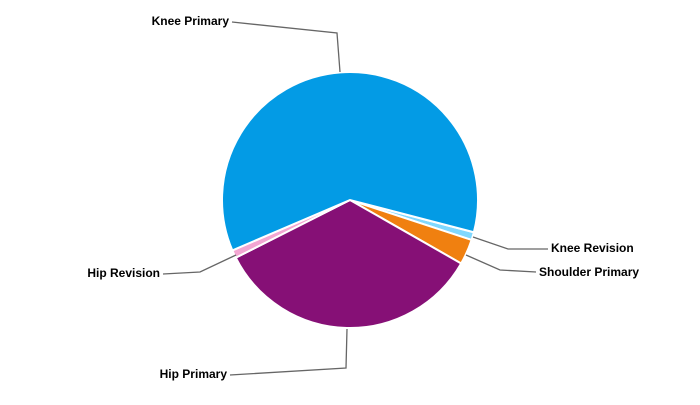  I want to click on slice-label: Shoulder Primary, so click(589, 272).